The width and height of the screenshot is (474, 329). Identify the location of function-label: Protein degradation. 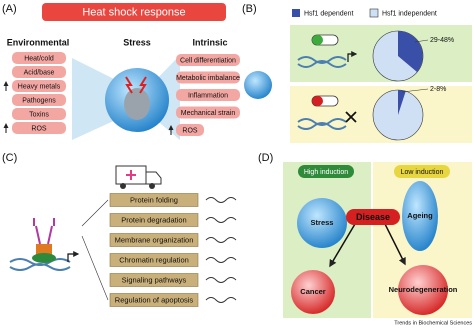
(153, 219).